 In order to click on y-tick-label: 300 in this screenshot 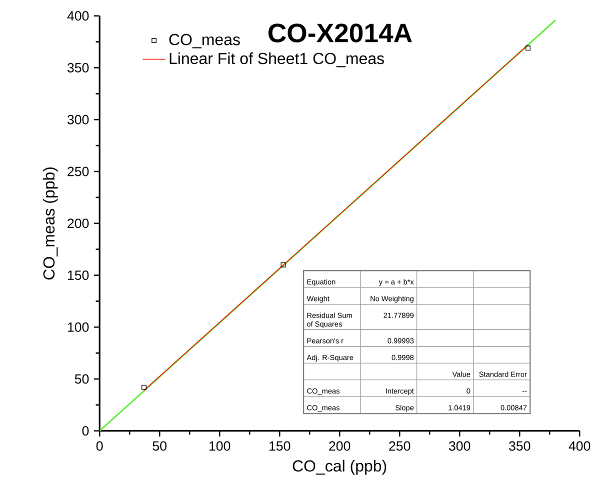, I will do `click(78, 119)`.